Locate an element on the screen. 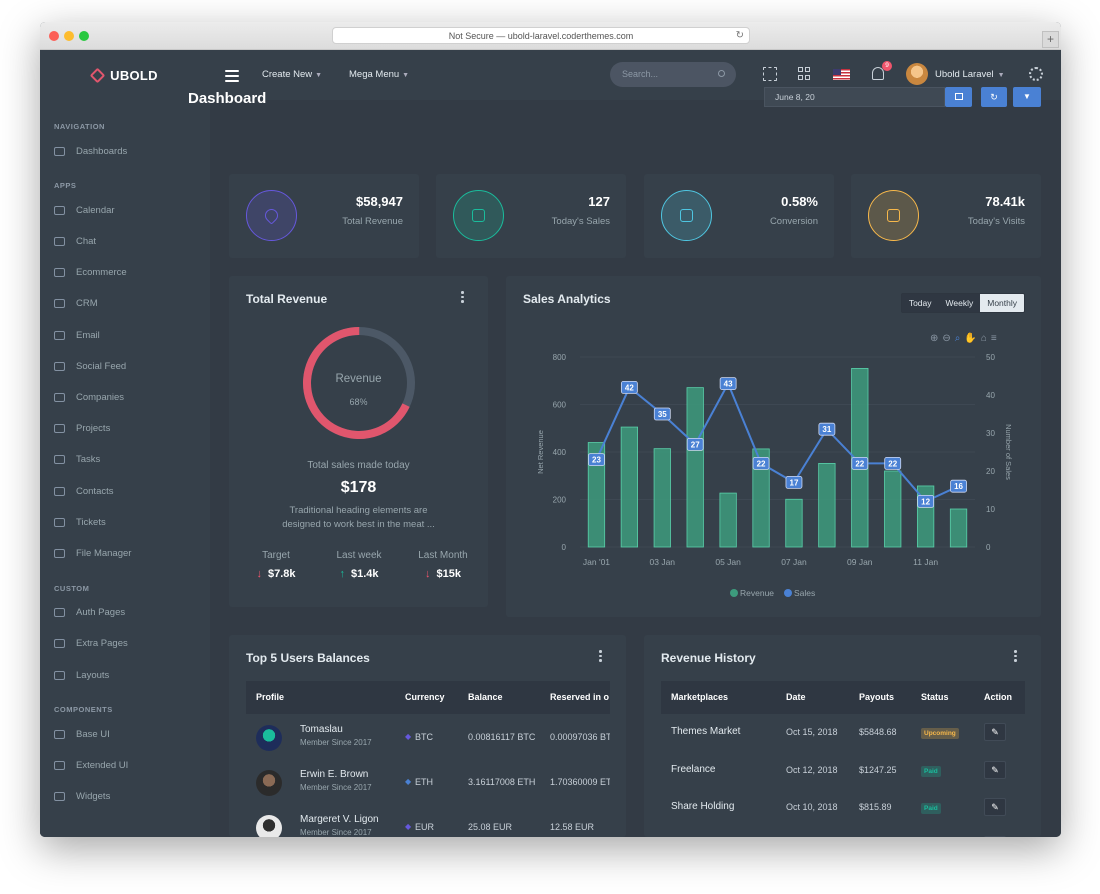  sidebar-item-label: File Manager is located at coordinates (104, 553).